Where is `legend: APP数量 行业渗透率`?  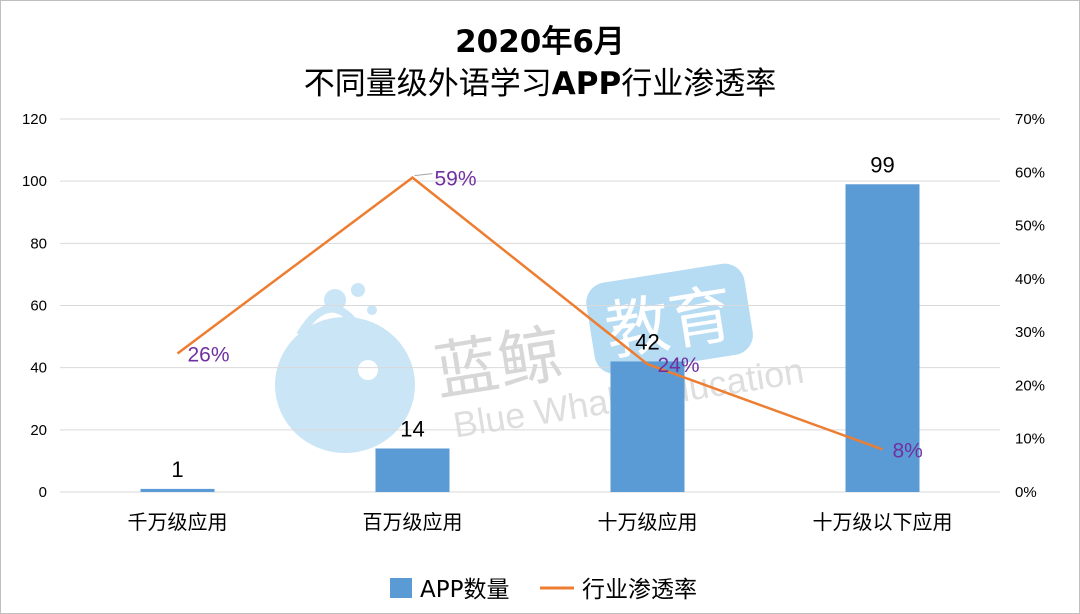
legend: APP数量 行业渗透率 is located at coordinates (543, 590).